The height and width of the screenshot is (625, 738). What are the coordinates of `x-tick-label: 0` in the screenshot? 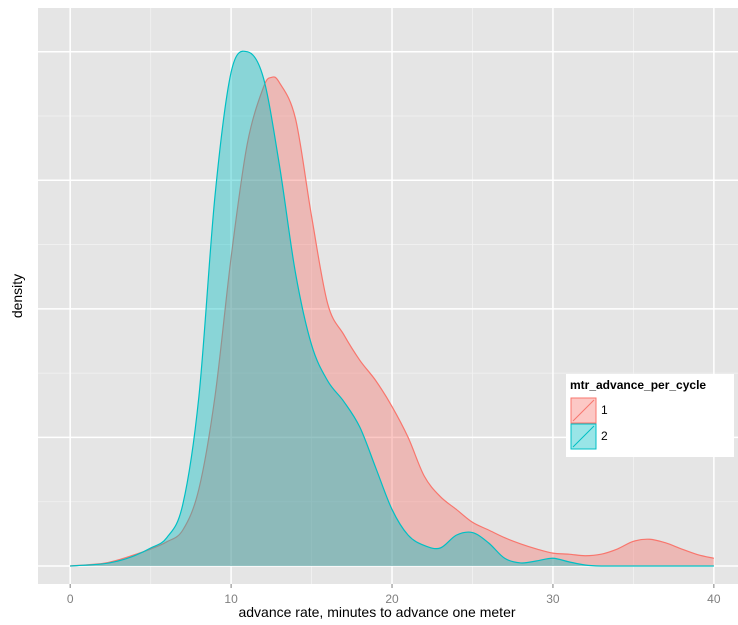 It's located at (70, 599).